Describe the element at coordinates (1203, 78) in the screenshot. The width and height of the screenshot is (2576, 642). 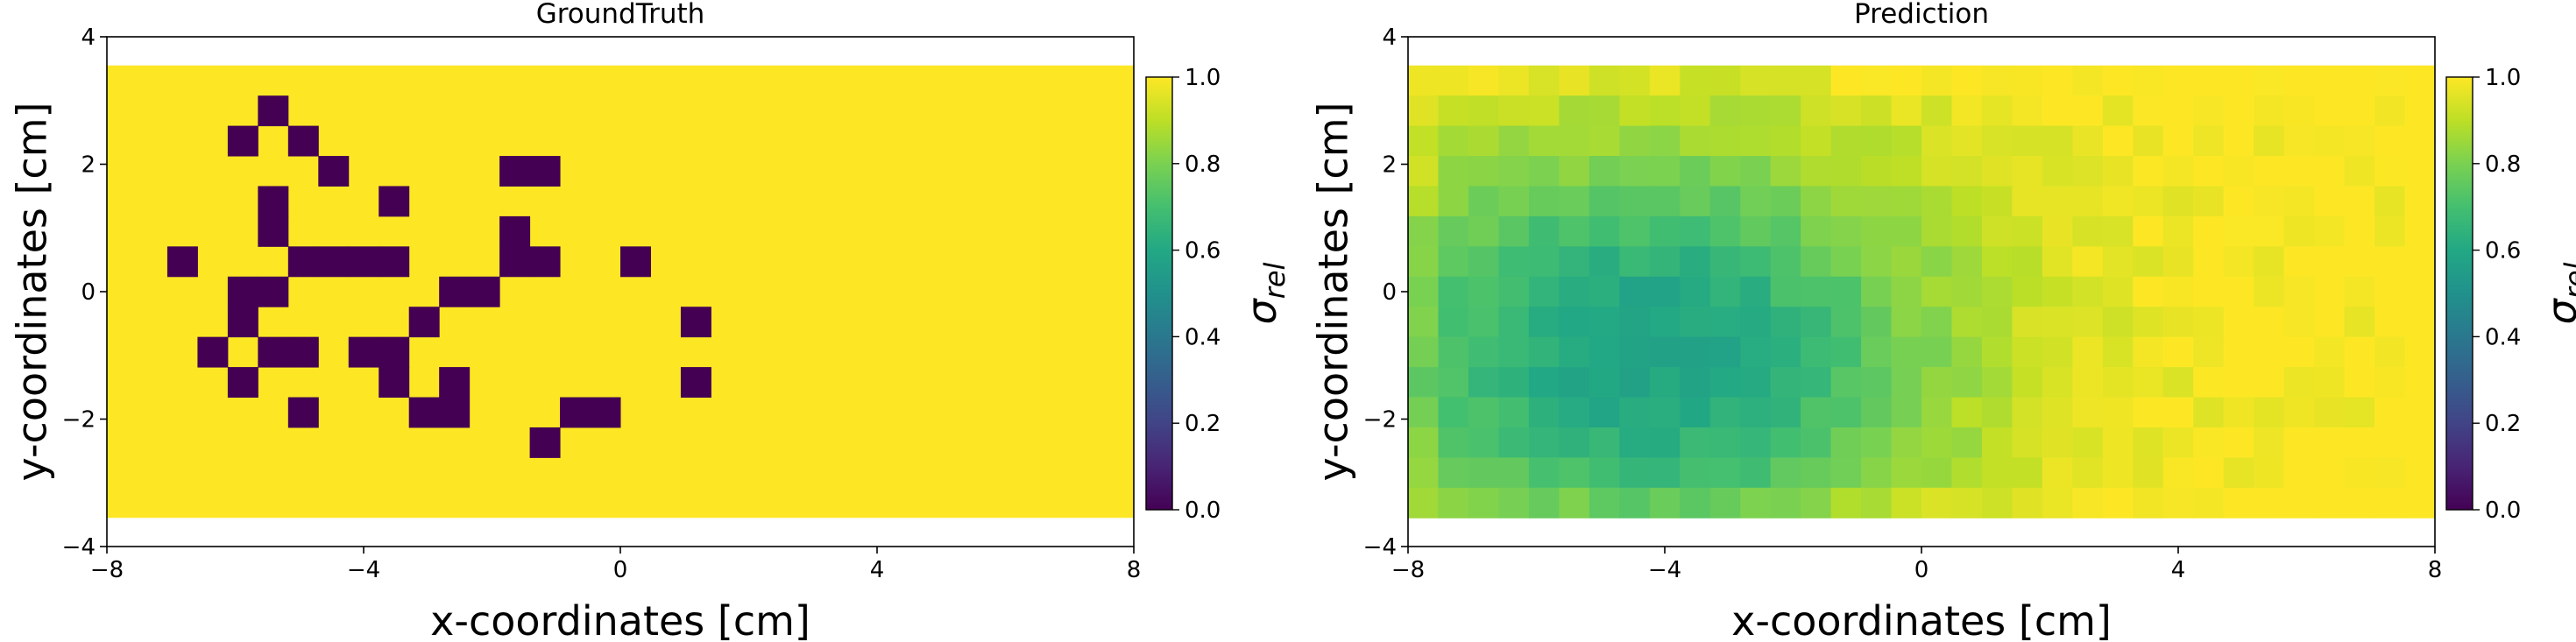
I see `colorbar-tick-label: 1.0` at that location.